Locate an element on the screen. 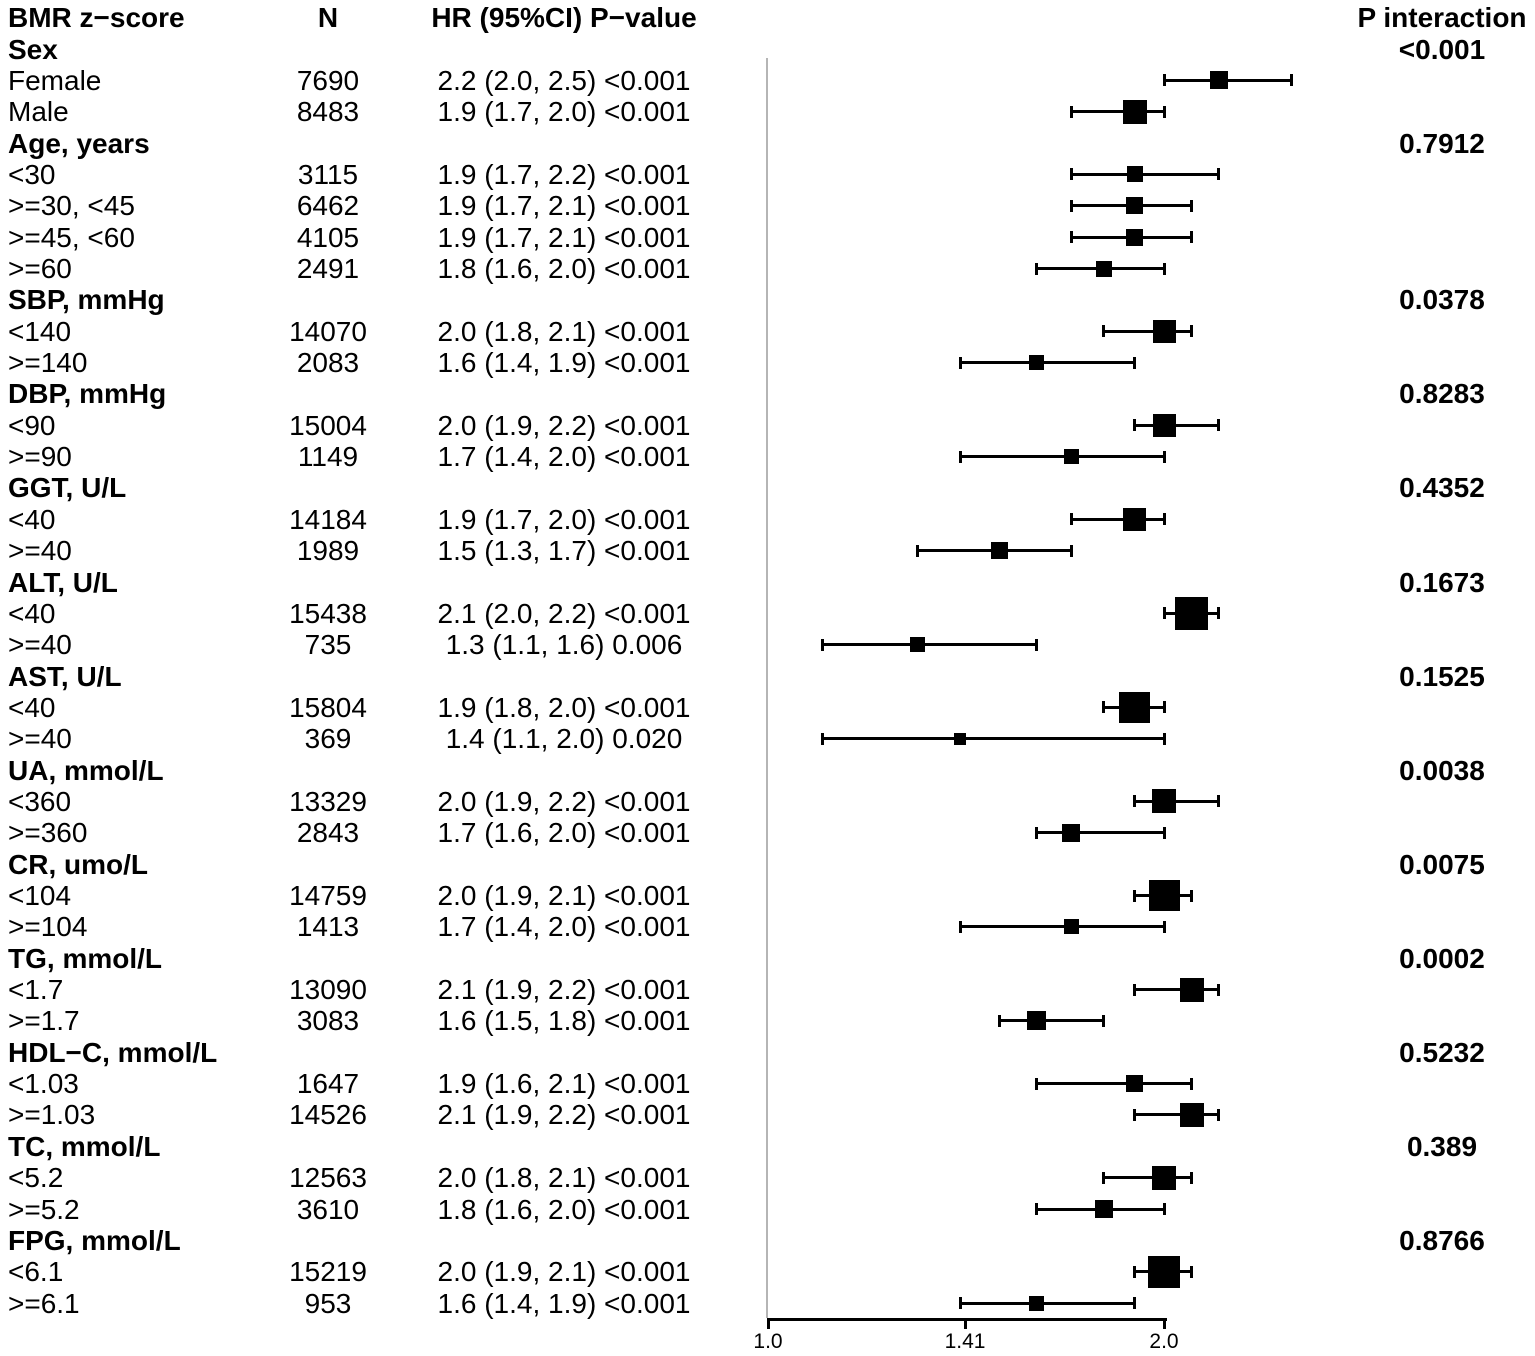  category-label: TG, mmol/L is located at coordinates (85, 958).